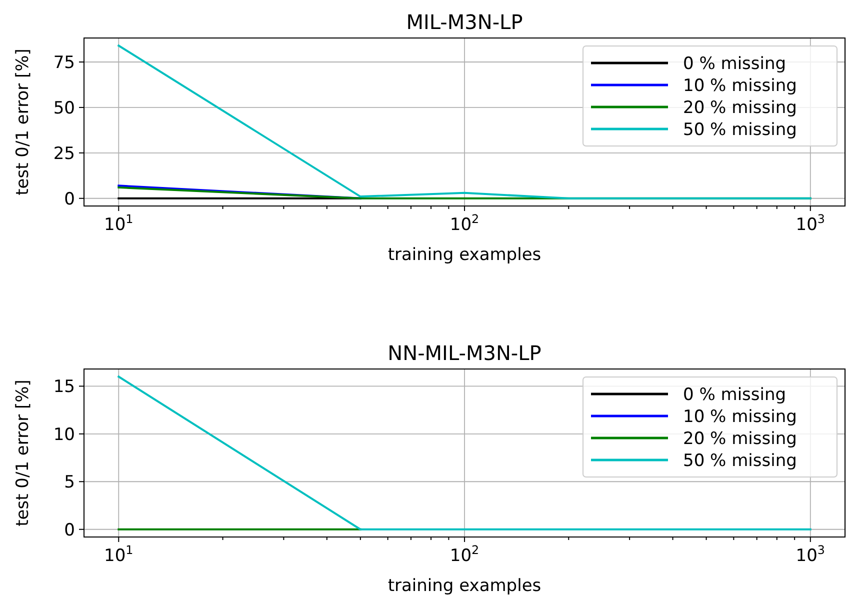 The width and height of the screenshot is (846, 608). I want to click on chart-title: MIL-M3N-LP, so click(464, 22).